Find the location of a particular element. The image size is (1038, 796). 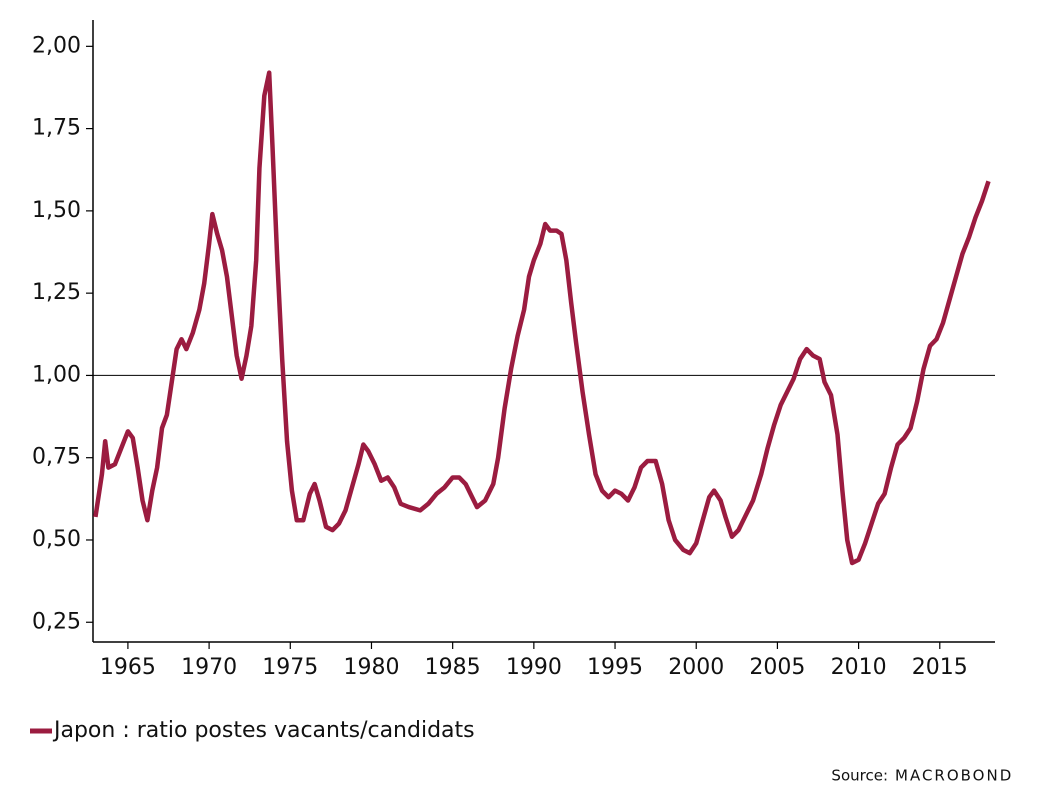

x-tick-label: 1975 is located at coordinates (290, 667).